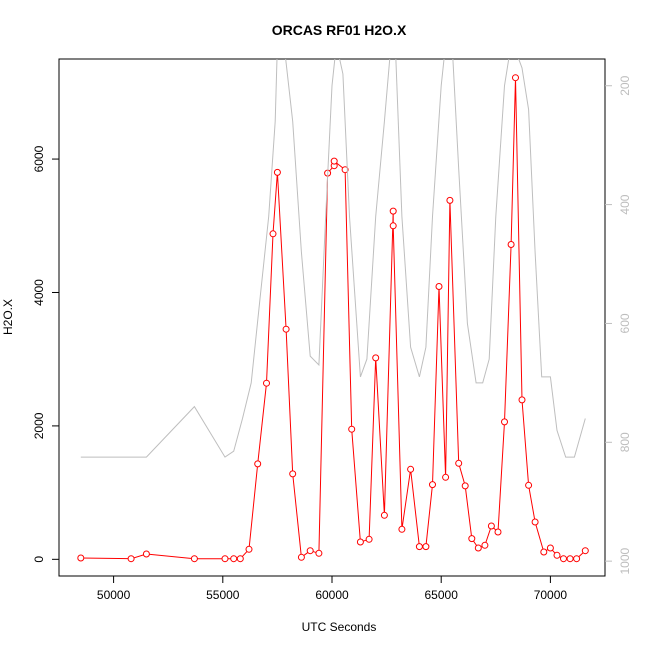  What do you see at coordinates (625, 442) in the screenshot?
I see `y2-tick-label: 800` at bounding box center [625, 442].